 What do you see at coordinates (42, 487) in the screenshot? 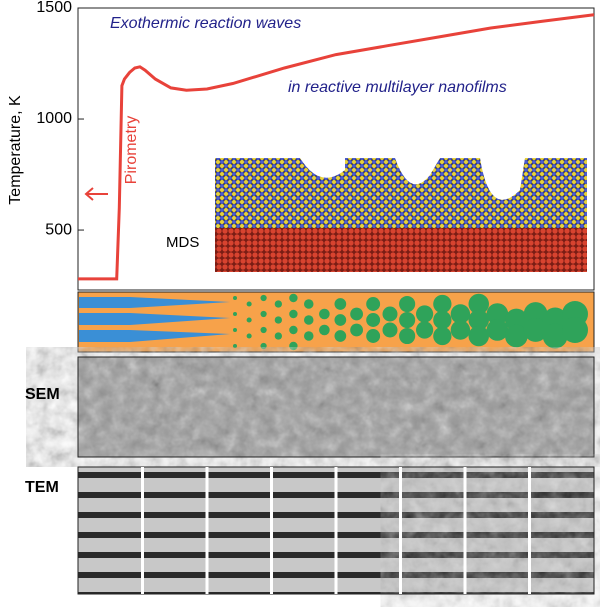
I see `annotation: TEM` at bounding box center [42, 487].